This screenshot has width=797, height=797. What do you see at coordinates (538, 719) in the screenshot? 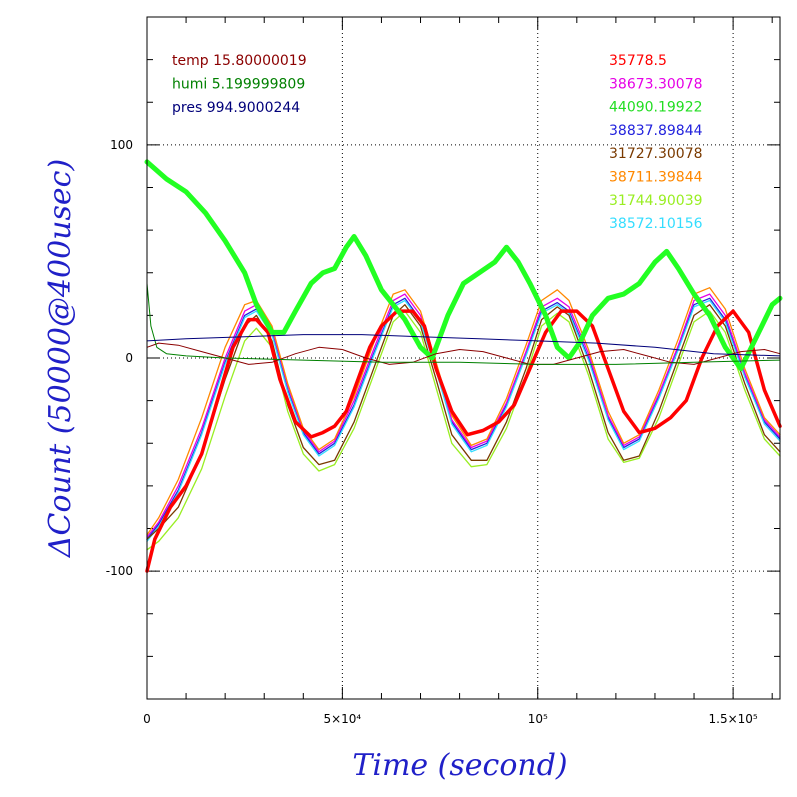
I see `x-tick-label-2: 10⁵` at bounding box center [538, 719].